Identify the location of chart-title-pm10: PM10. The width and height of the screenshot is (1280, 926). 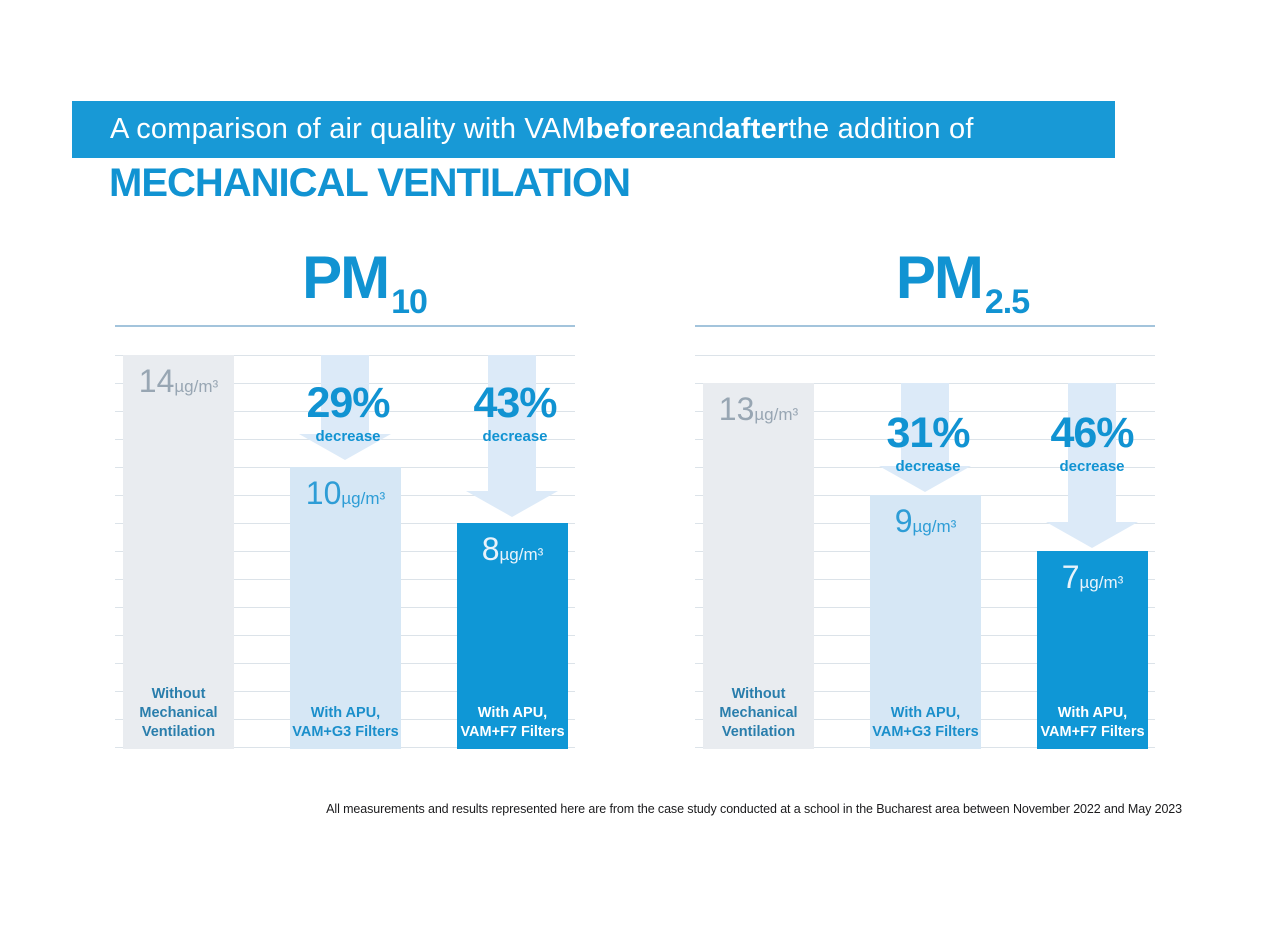
(363, 284).